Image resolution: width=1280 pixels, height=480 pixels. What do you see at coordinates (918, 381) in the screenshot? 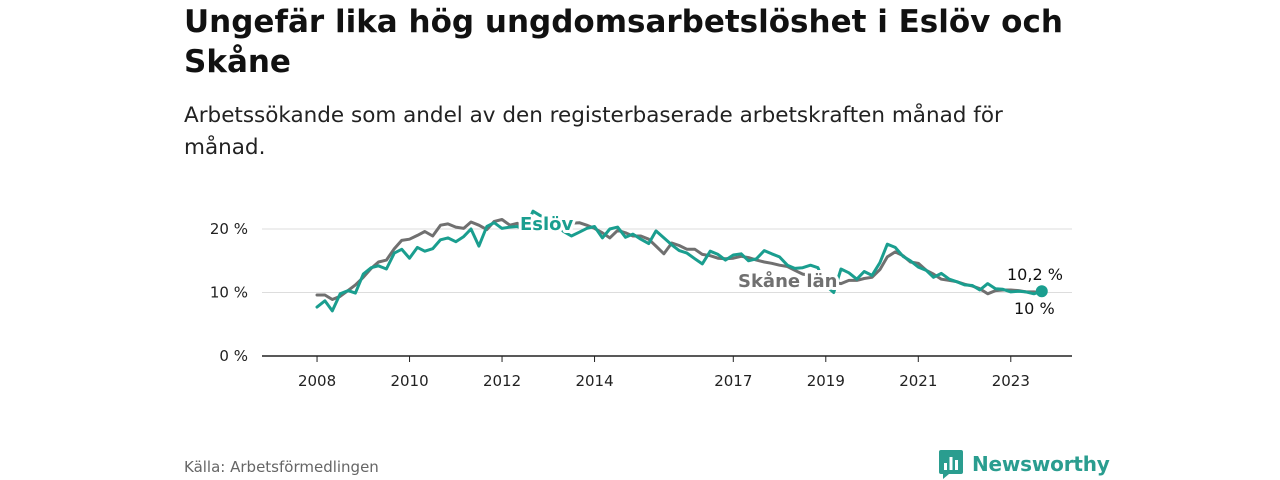
I see `x-tick-label: 2021` at bounding box center [918, 381].